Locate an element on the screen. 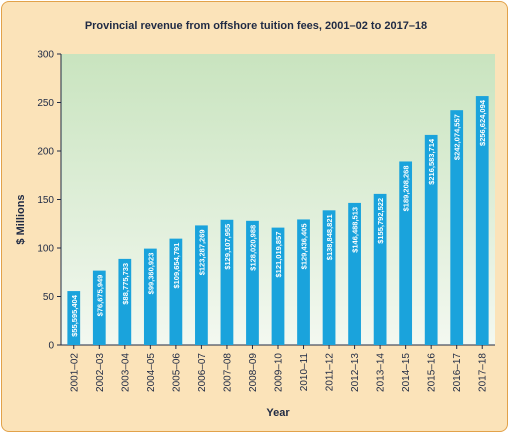 Image resolution: width=509 pixels, height=433 pixels. bar-data-label: $138,848,821 is located at coordinates (329, 237).